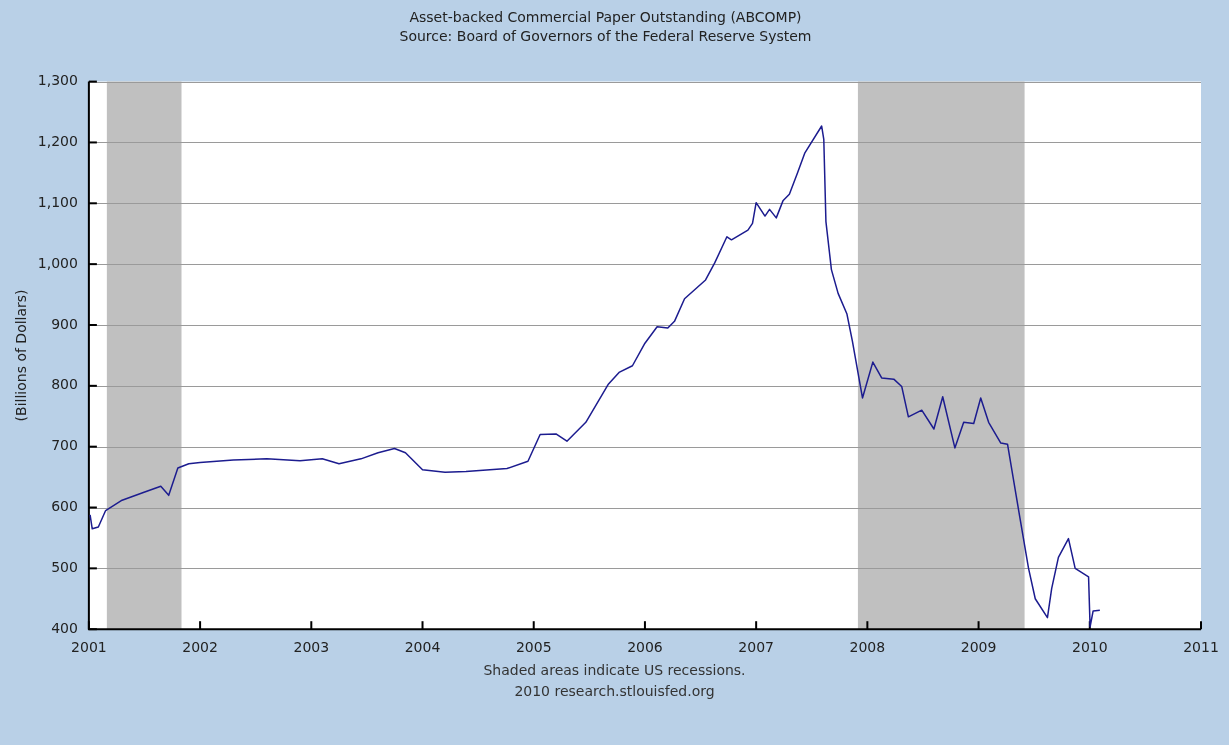 The image size is (1229, 745). What do you see at coordinates (978, 647) in the screenshot?
I see `x-tick-label: 2009` at bounding box center [978, 647].